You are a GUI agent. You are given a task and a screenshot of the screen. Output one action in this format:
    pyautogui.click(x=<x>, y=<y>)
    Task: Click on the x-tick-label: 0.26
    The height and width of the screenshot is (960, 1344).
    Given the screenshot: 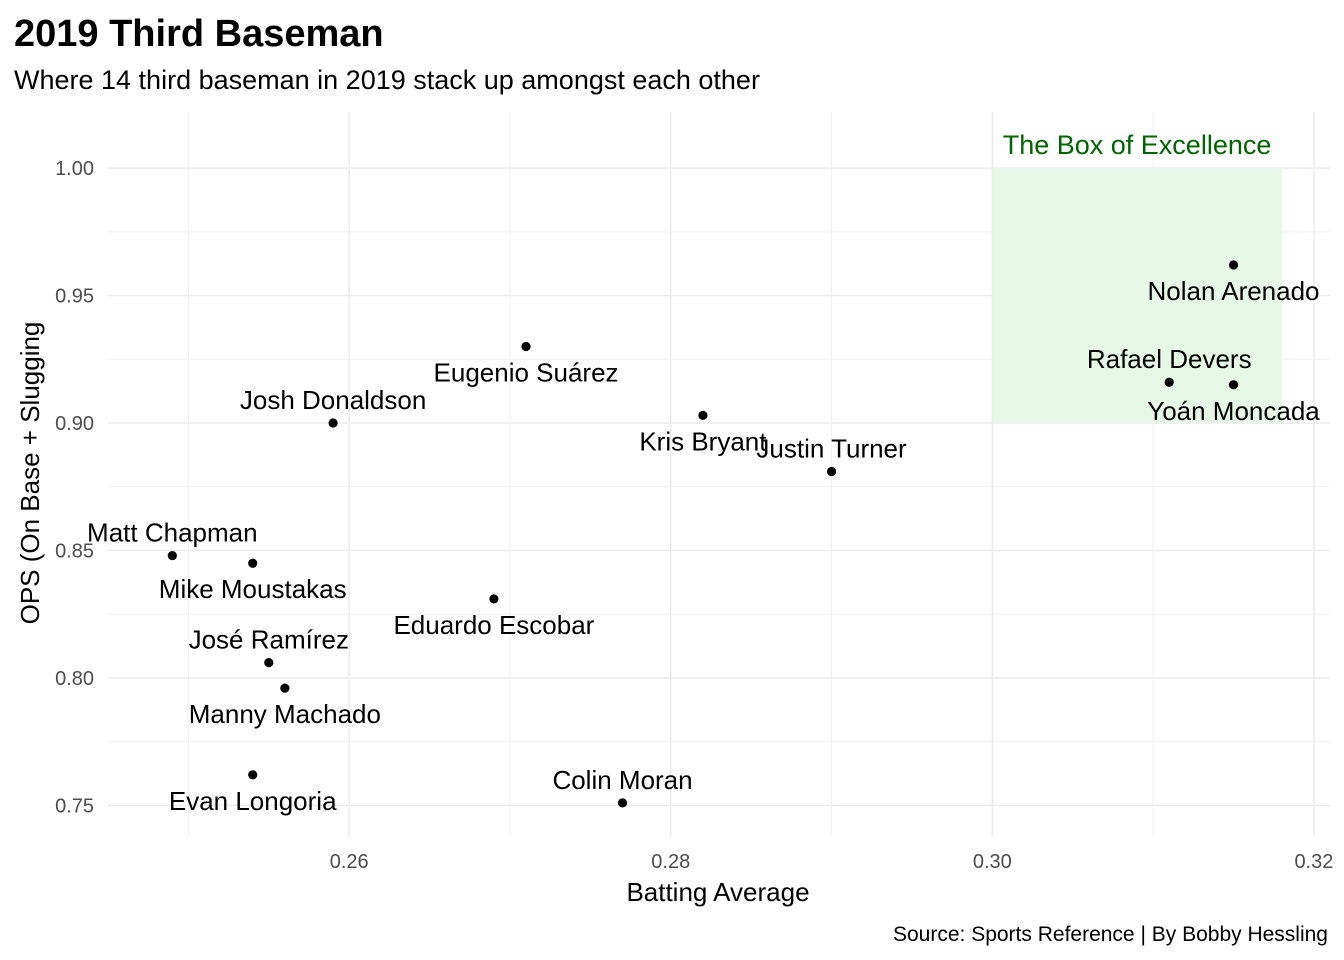 What is the action you would take?
    pyautogui.click(x=349, y=862)
    